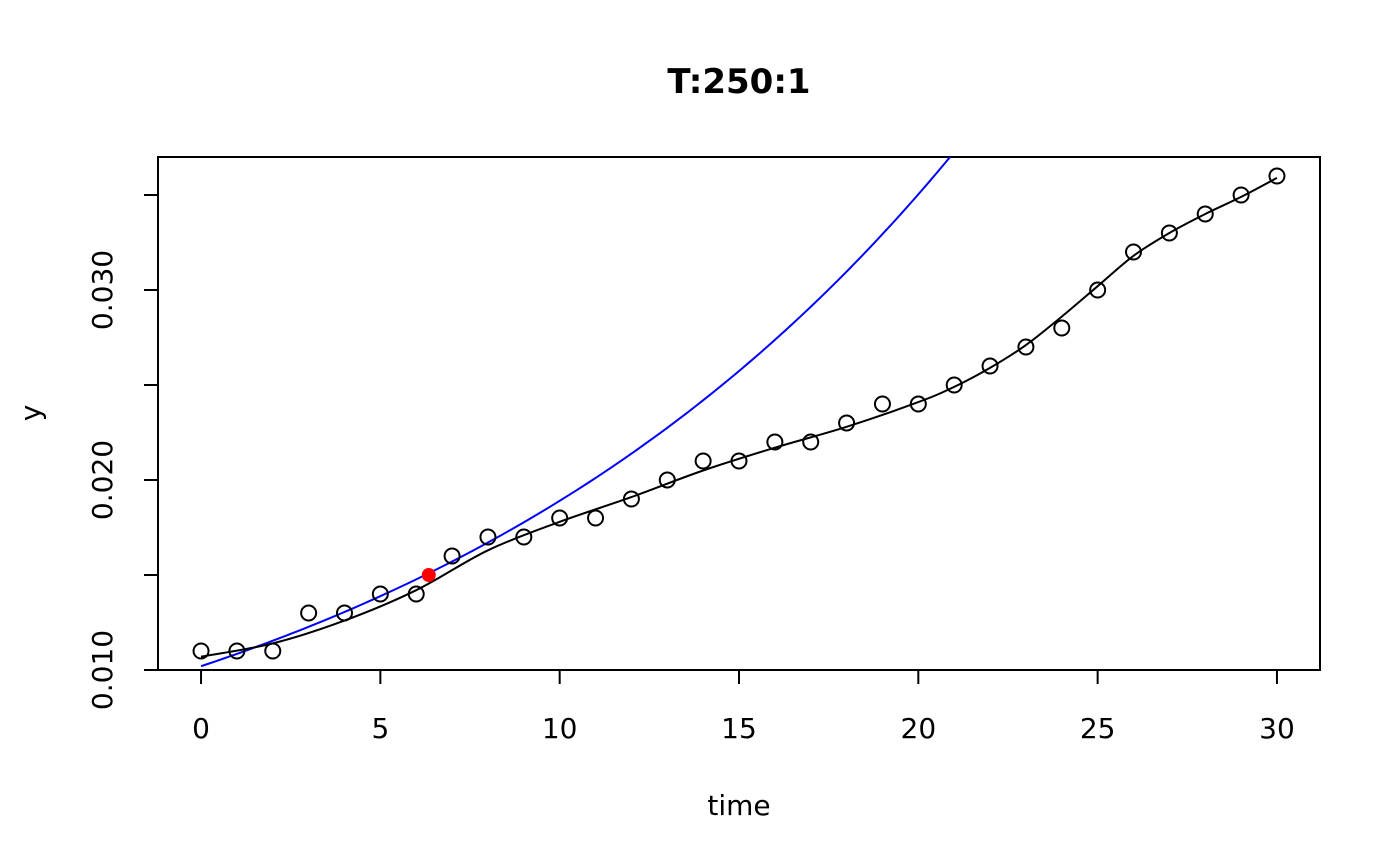  I want to click on y-axis: 0.010 0.020 0.030, so click(122, 452).